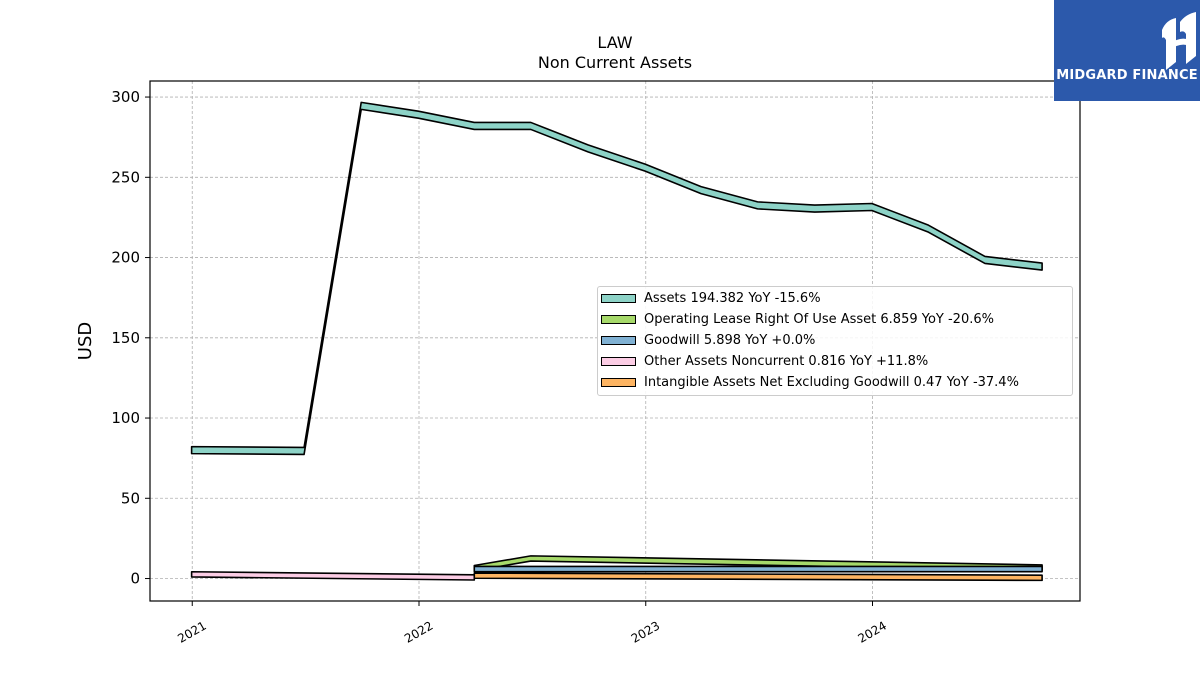 The image size is (1200, 675). Describe the element at coordinates (85, 341) in the screenshot. I see `y-axis-label: USD` at that location.